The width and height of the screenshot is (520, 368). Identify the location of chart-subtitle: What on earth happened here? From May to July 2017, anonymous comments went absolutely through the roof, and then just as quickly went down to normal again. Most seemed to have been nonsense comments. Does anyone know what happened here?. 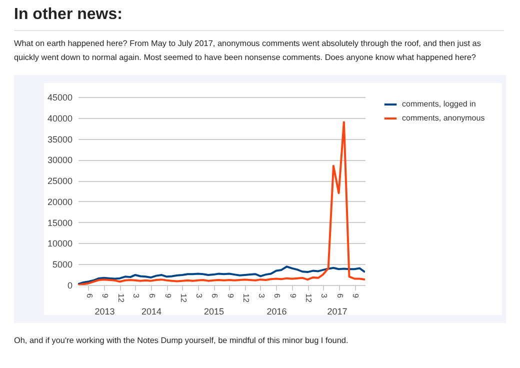
(248, 51).